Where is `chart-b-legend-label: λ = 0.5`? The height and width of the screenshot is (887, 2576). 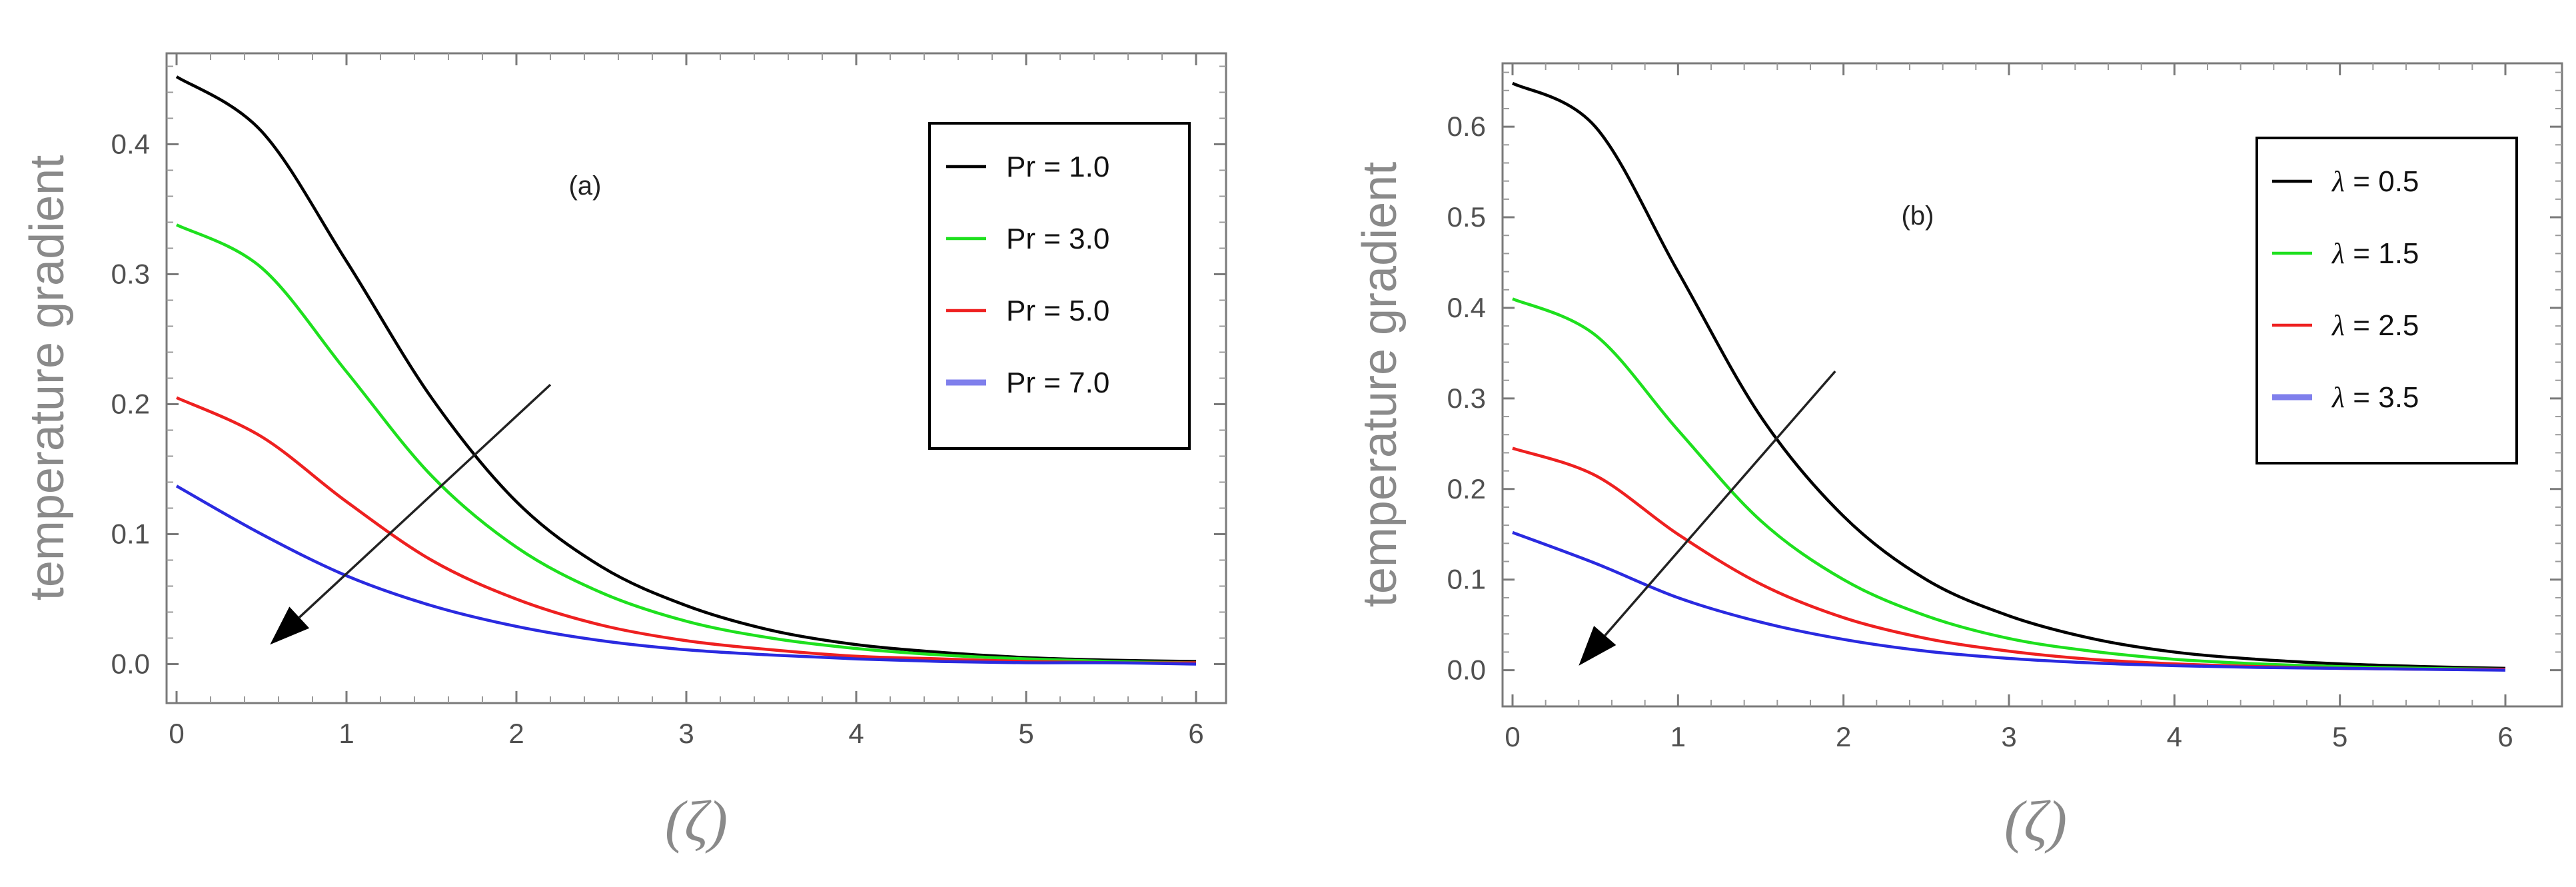
chart-b-legend-label: λ = 0.5 is located at coordinates (2375, 181).